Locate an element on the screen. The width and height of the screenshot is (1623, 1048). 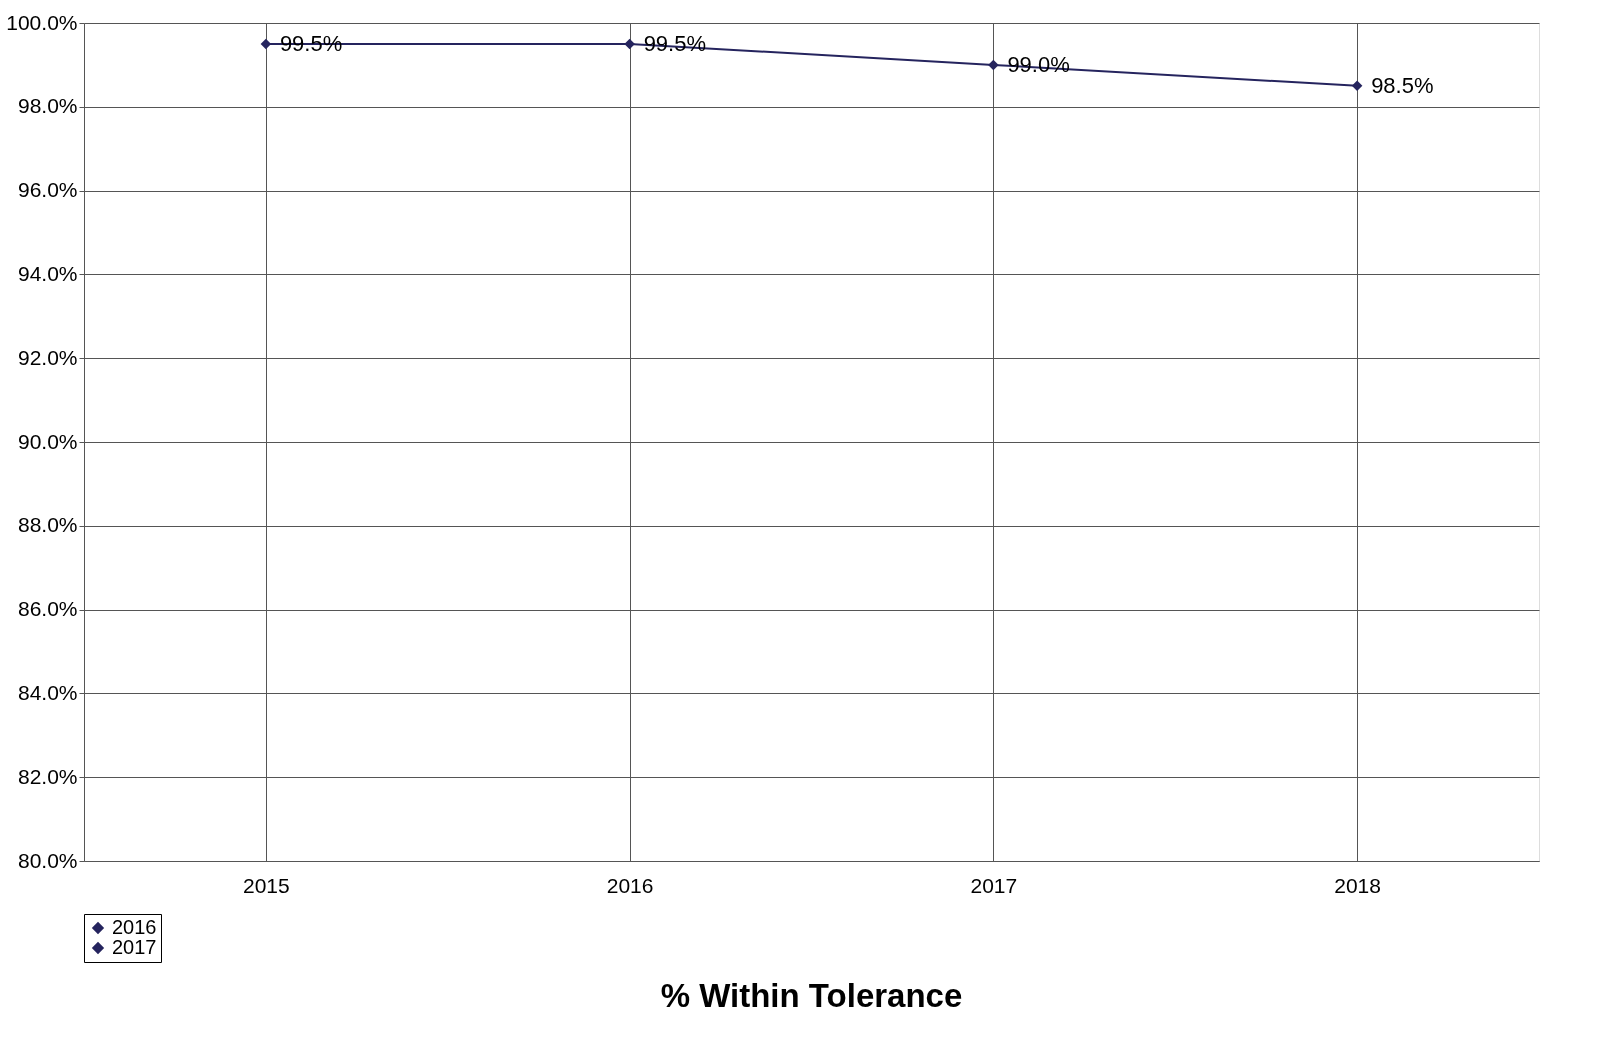
text: % Within Tolerance is located at coordinates (811, 995).